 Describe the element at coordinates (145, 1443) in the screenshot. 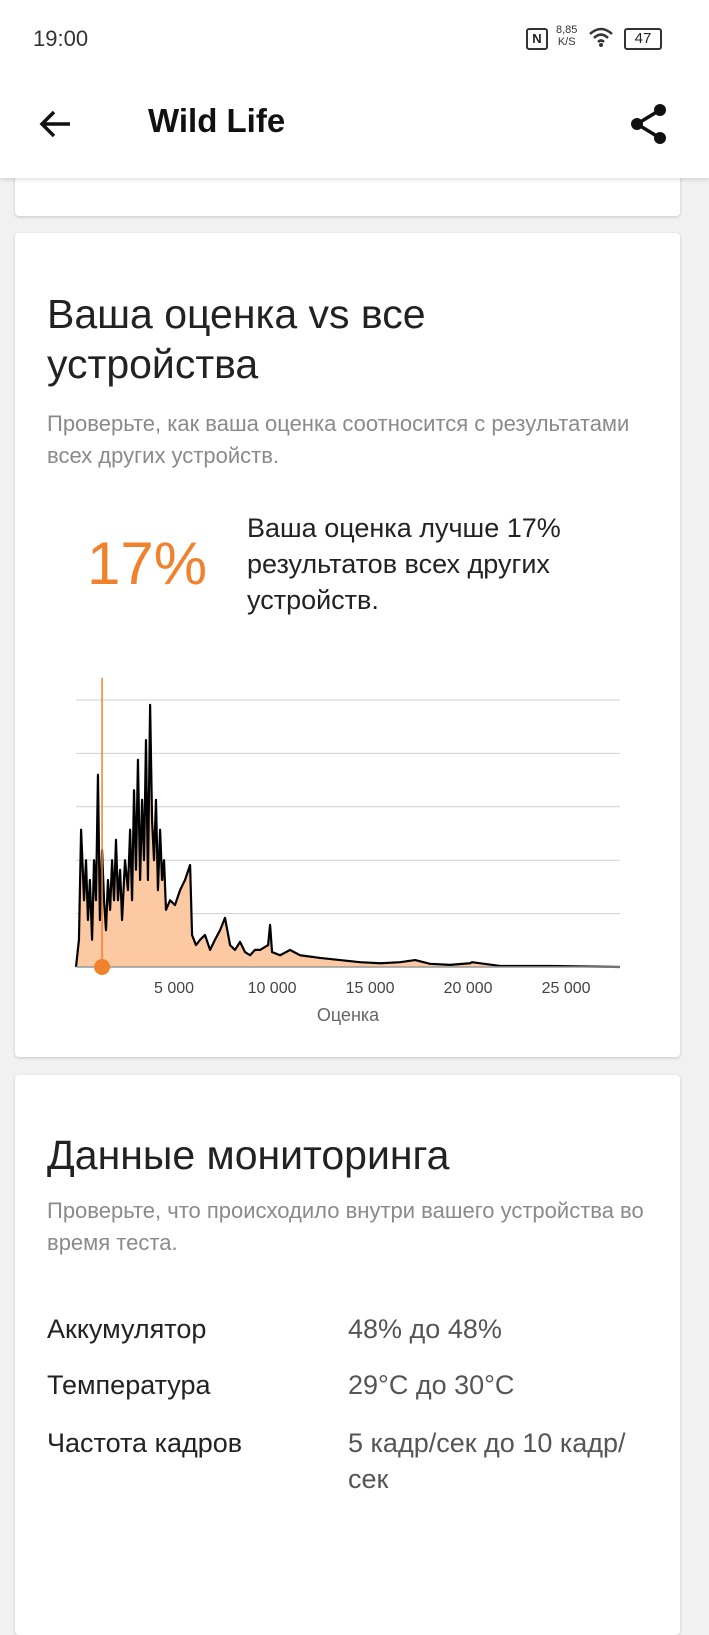

I see `row-label: Частота кадров` at that location.